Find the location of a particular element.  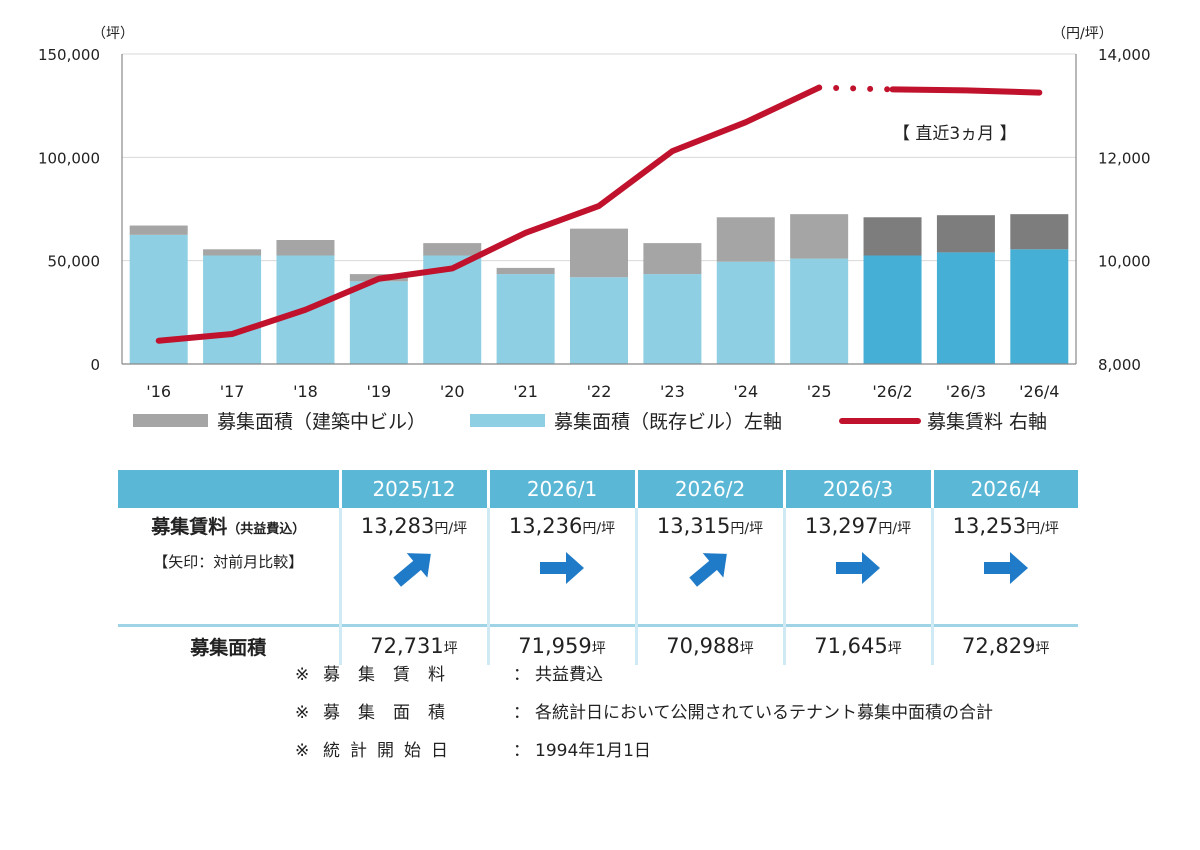

bar-series is located at coordinates (599, 289).